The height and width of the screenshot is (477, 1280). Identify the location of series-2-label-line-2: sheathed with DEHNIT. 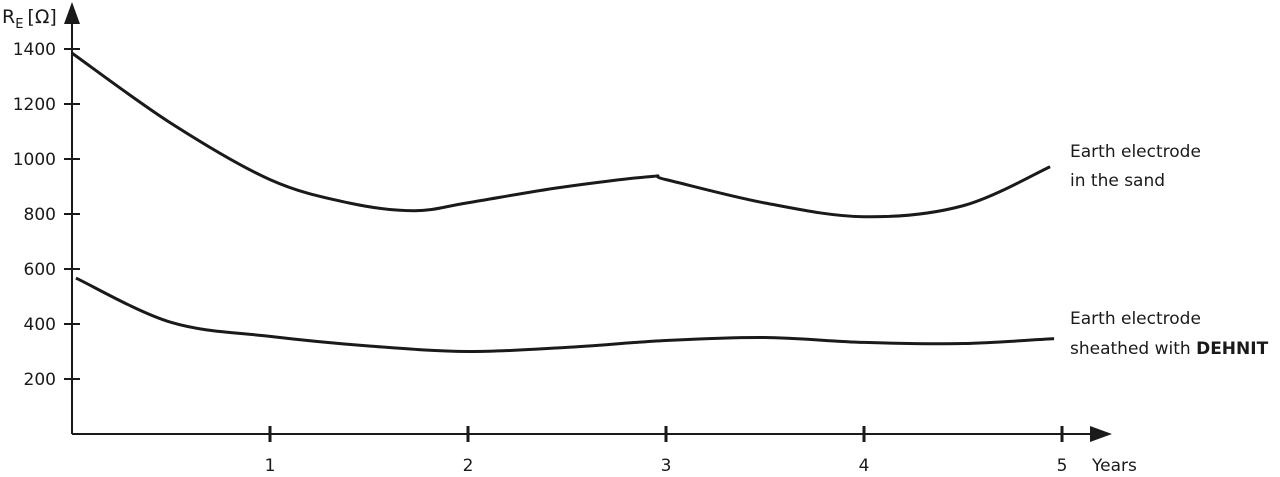
(1169, 349).